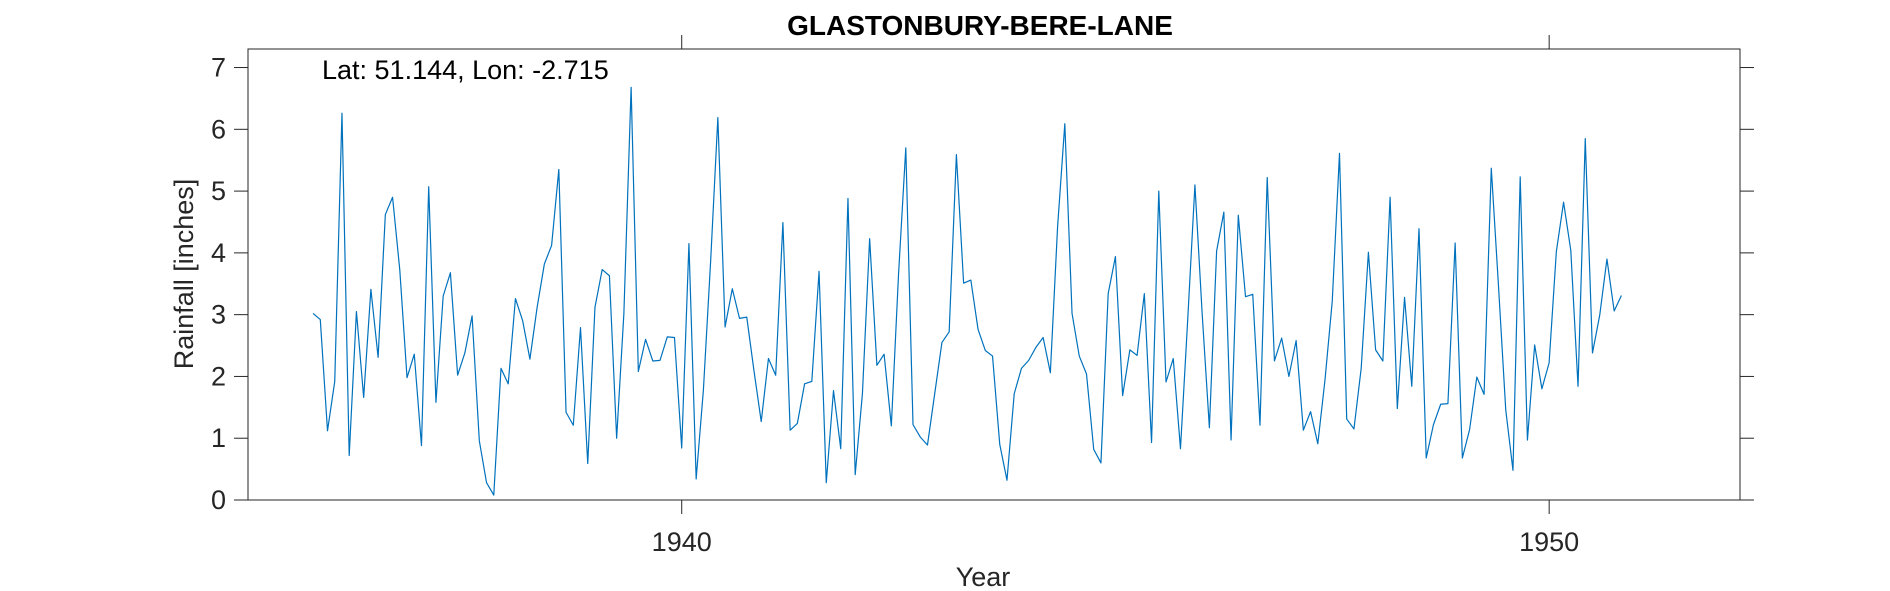 Image resolution: width=1890 pixels, height=591 pixels. Describe the element at coordinates (983, 576) in the screenshot. I see `x-axis-label: Year` at that location.